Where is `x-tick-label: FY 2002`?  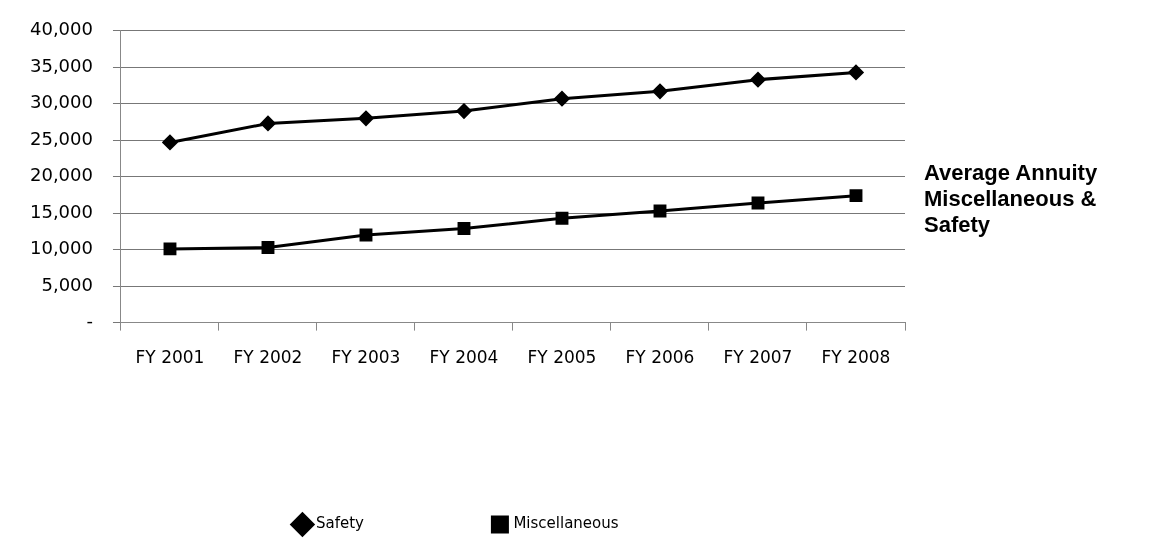 x-tick-label: FY 2002 is located at coordinates (268, 357).